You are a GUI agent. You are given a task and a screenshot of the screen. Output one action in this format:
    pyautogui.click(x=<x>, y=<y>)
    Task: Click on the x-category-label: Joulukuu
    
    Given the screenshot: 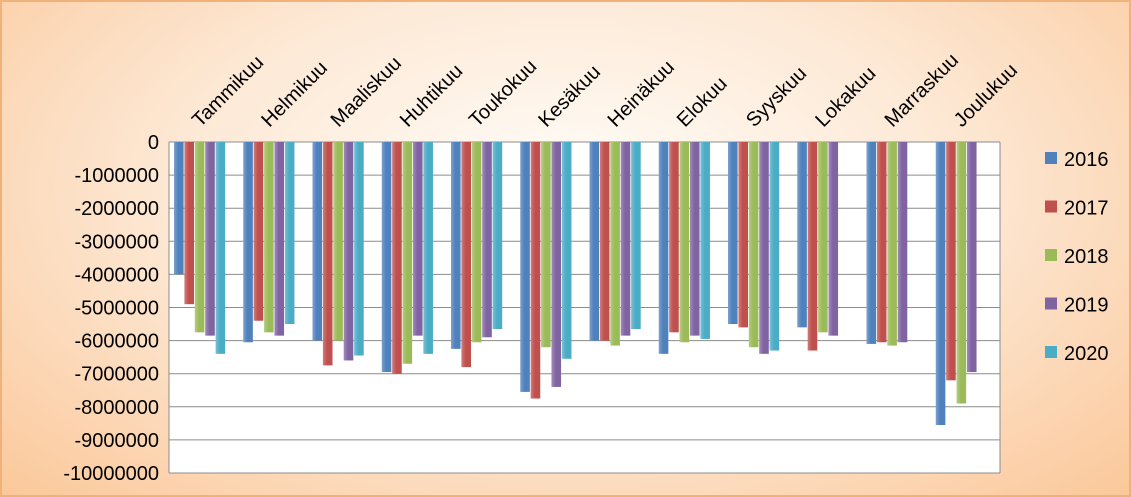 What is the action you would take?
    pyautogui.click(x=986, y=95)
    